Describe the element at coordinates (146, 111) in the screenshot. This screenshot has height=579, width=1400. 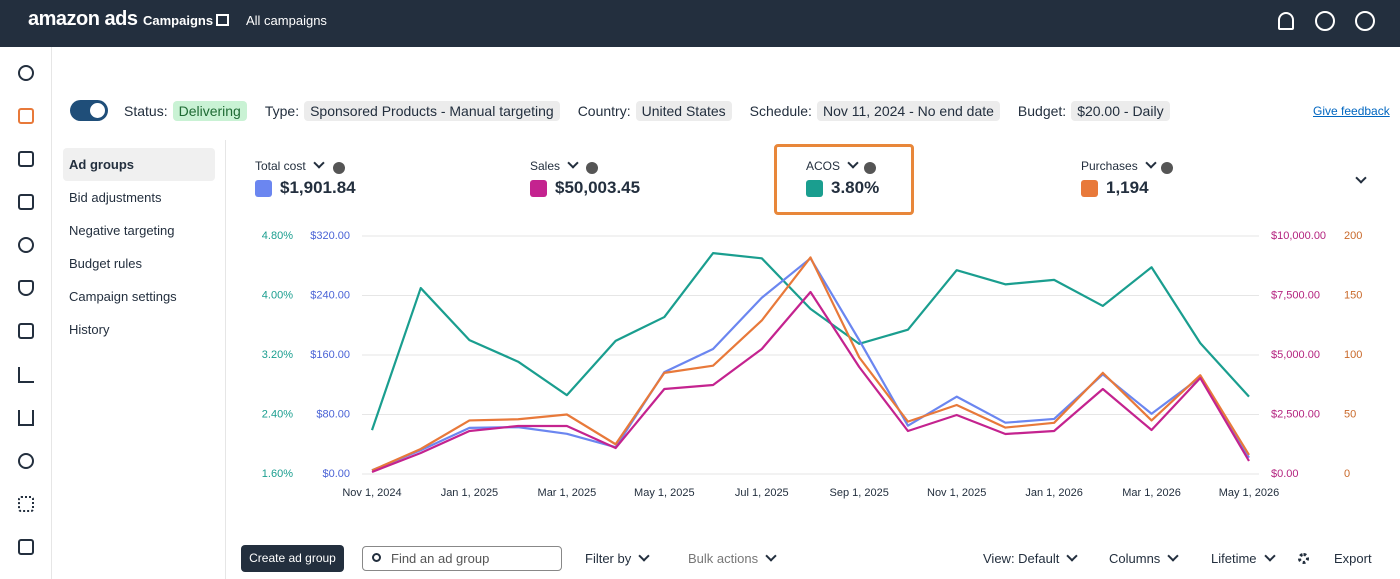
I see `field-label: Status:` at that location.